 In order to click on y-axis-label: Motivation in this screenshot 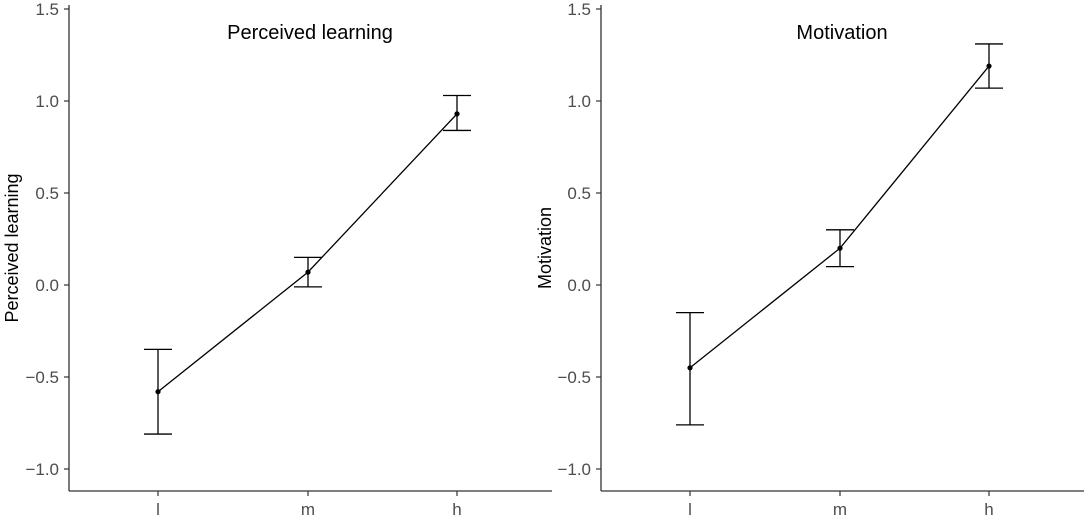, I will do `click(545, 248)`.